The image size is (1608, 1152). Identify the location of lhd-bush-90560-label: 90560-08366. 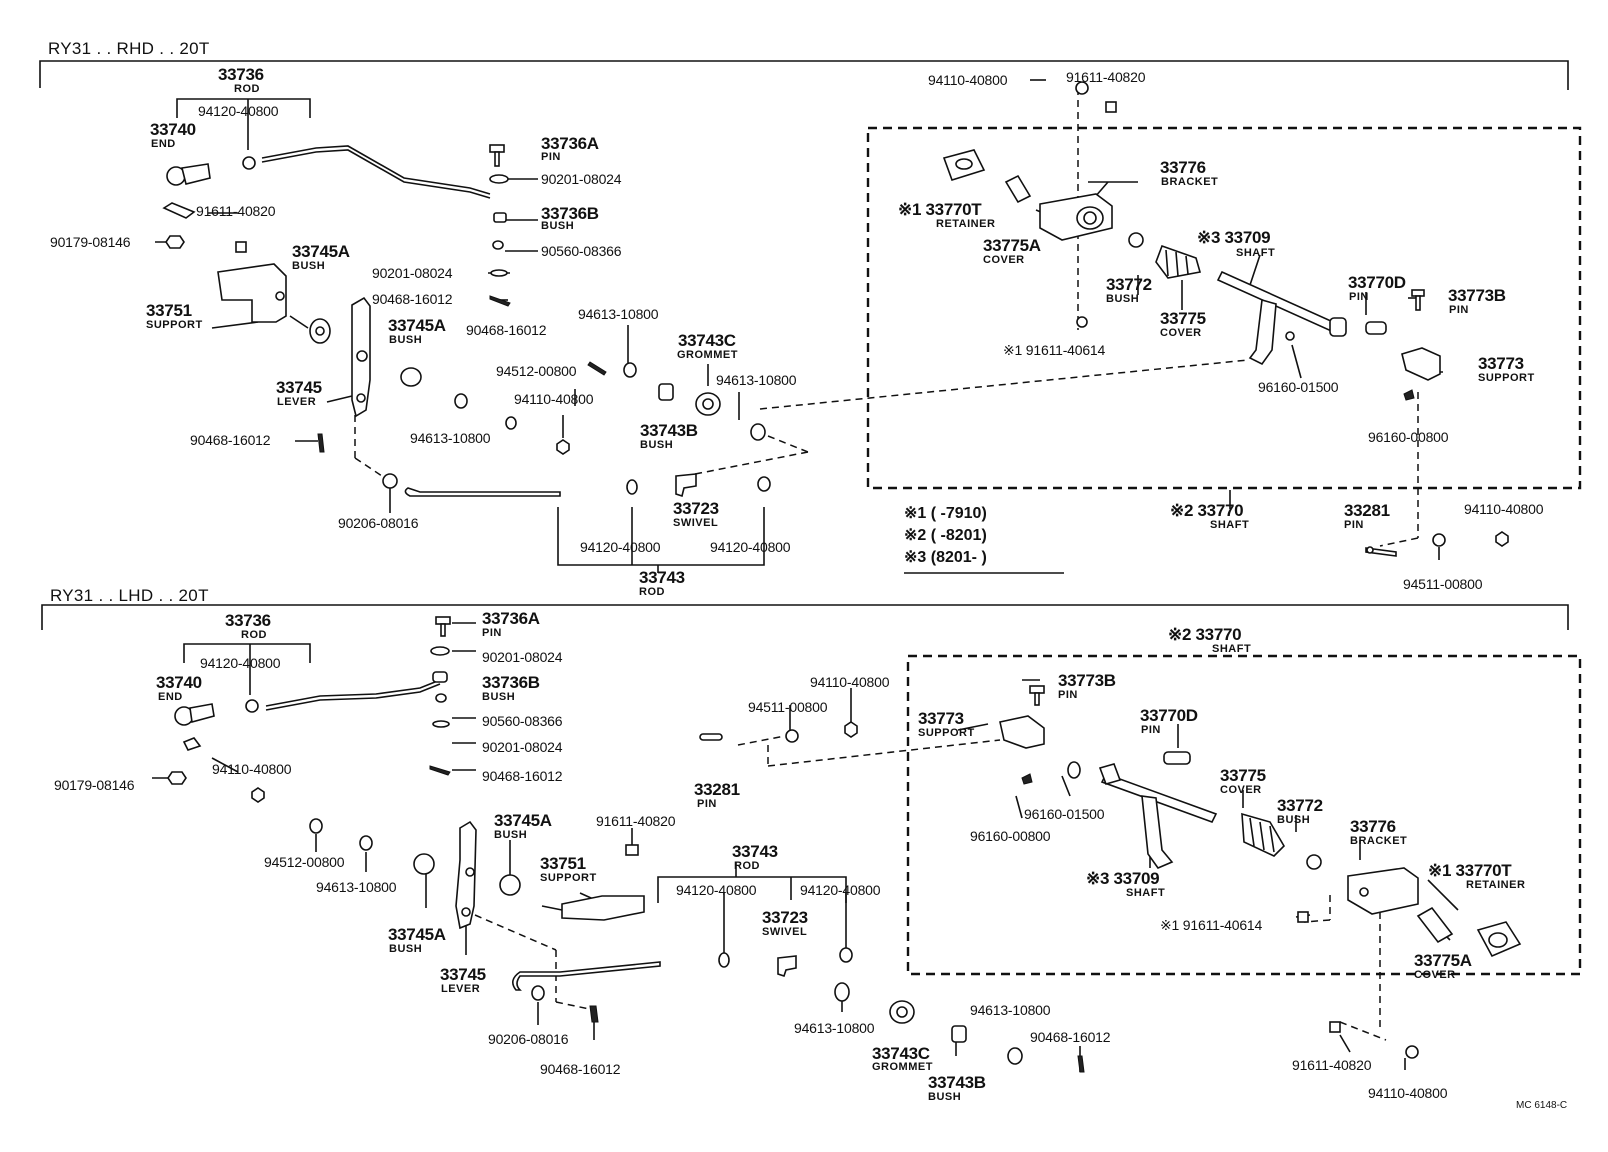
(522, 721).